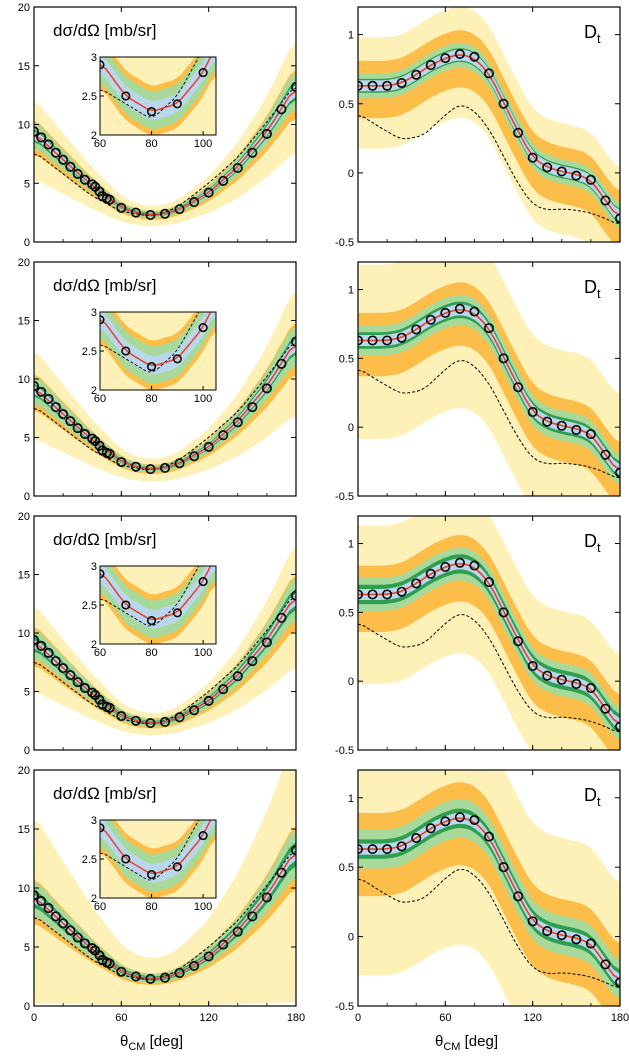 This screenshot has width=629, height=1056. What do you see at coordinates (599, 801) in the screenshot?
I see `observable-label-subscript: t` at bounding box center [599, 801].